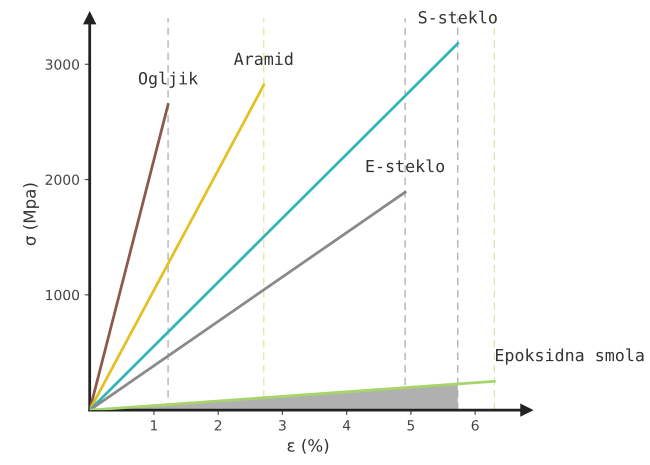  What do you see at coordinates (63, 180) in the screenshot?
I see `y-tick-label: 2000` at bounding box center [63, 180].